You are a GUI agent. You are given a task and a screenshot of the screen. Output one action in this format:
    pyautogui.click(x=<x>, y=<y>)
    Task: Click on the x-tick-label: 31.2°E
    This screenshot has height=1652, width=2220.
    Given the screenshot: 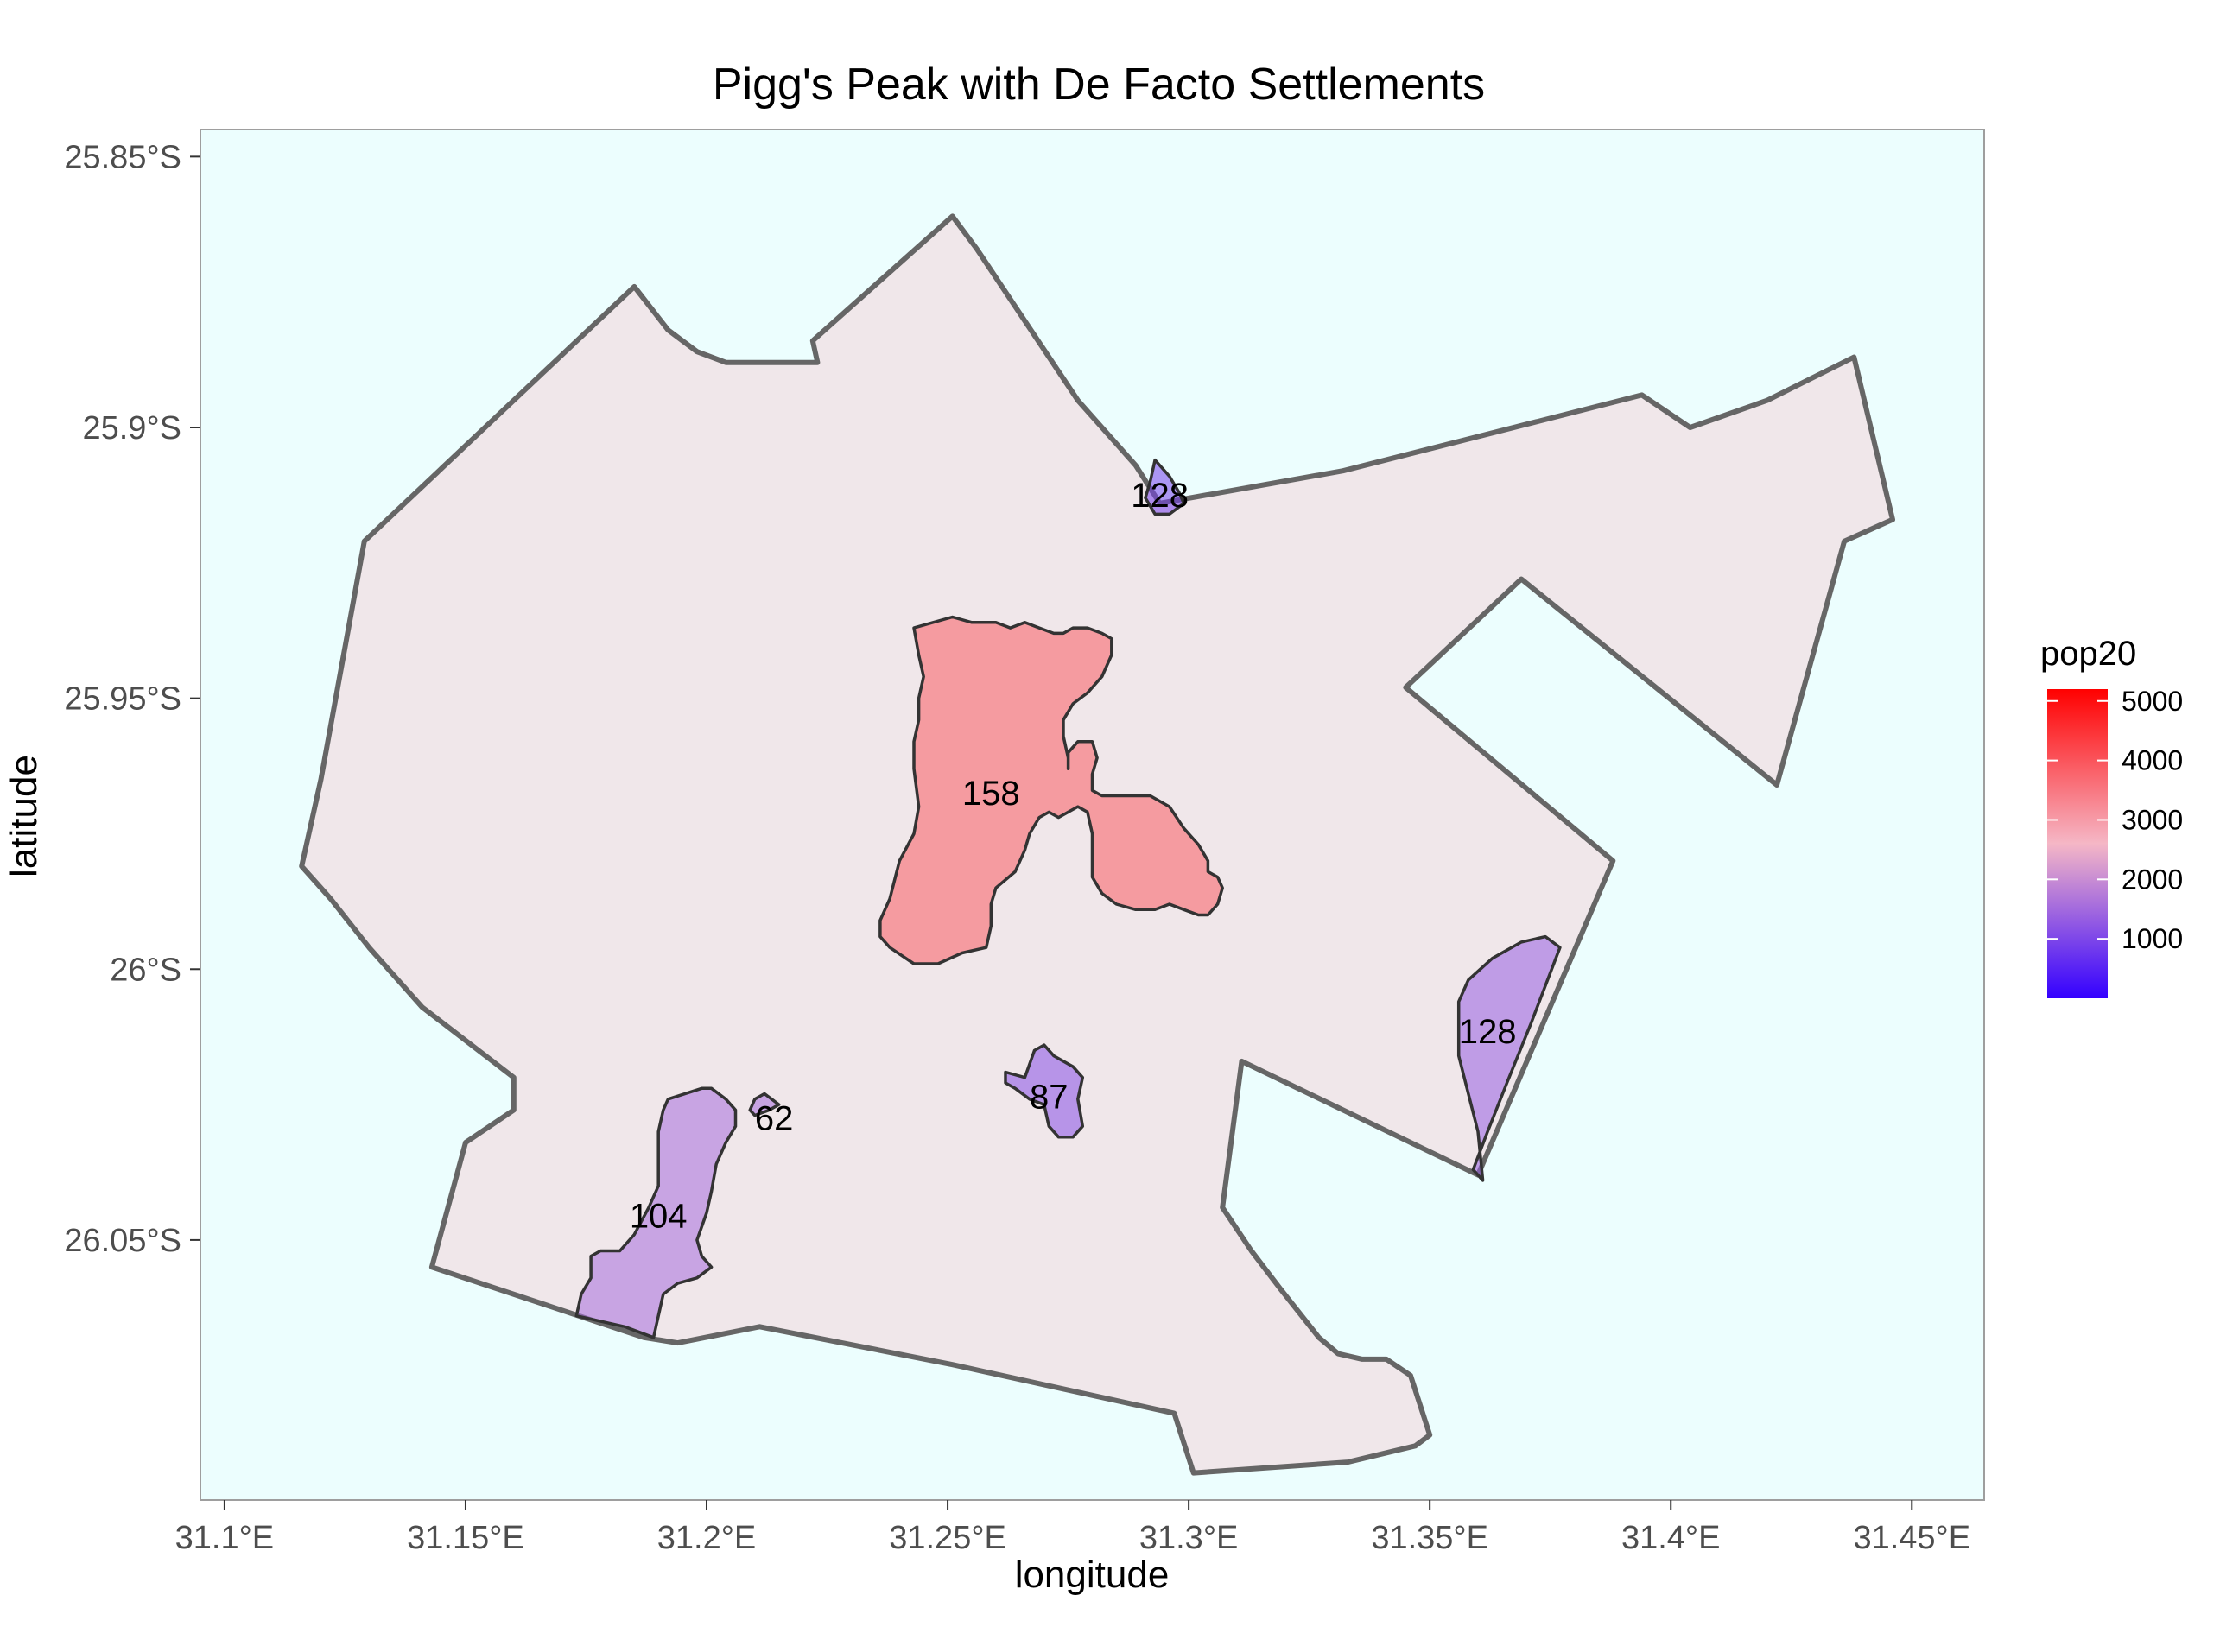 What is the action you would take?
    pyautogui.click(x=707, y=1538)
    